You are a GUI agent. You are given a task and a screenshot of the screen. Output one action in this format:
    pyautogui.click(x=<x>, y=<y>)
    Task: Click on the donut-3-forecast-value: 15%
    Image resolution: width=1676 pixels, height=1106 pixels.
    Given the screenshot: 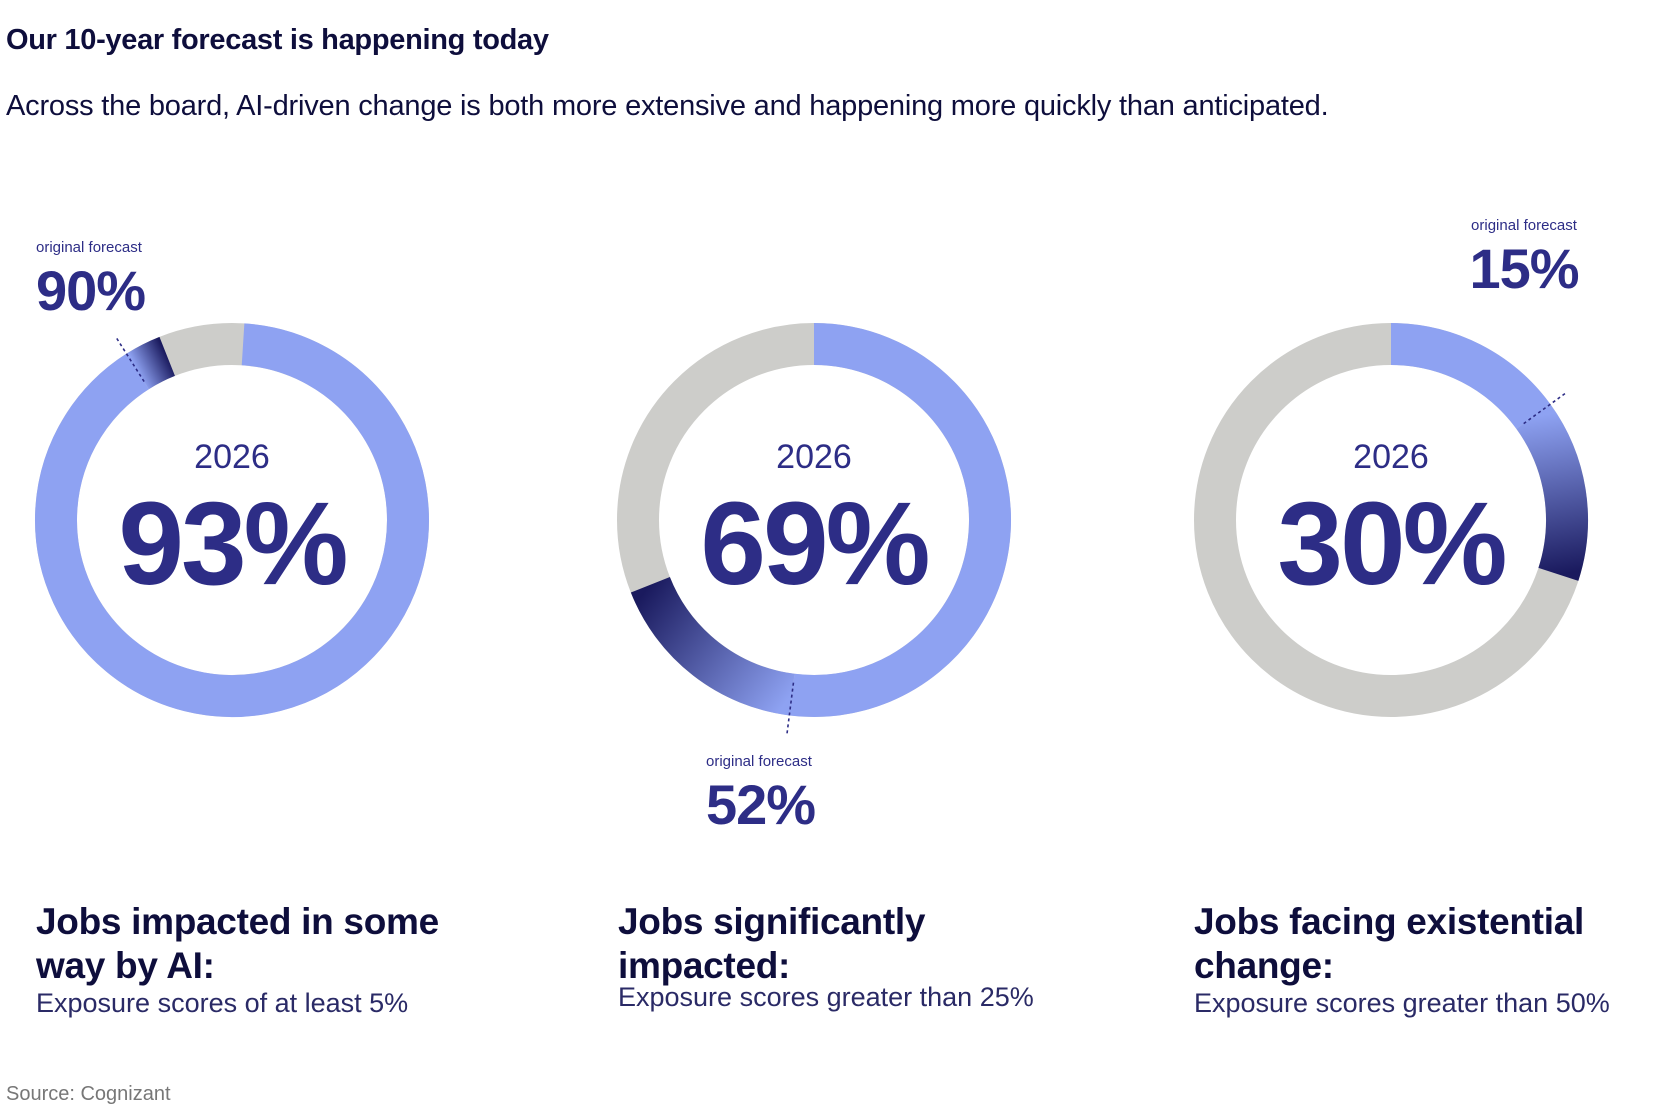 What is the action you would take?
    pyautogui.click(x=1523, y=268)
    